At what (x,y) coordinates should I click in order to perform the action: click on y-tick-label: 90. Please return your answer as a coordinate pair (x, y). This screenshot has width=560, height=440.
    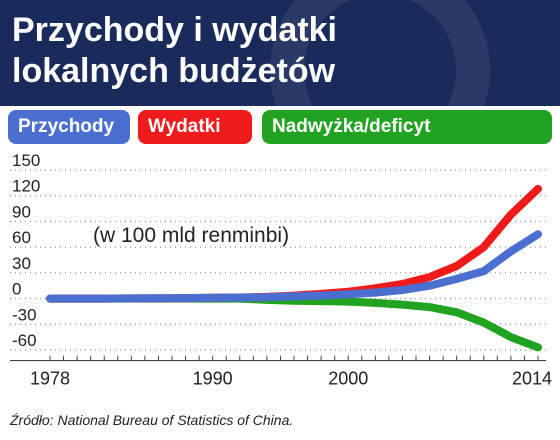
    Looking at the image, I should click on (21, 211).